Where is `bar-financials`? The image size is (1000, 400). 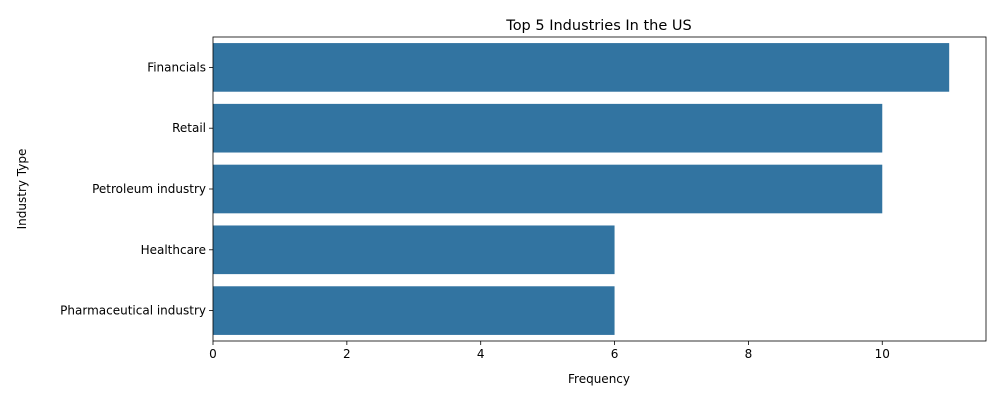 bar-financials is located at coordinates (581, 67).